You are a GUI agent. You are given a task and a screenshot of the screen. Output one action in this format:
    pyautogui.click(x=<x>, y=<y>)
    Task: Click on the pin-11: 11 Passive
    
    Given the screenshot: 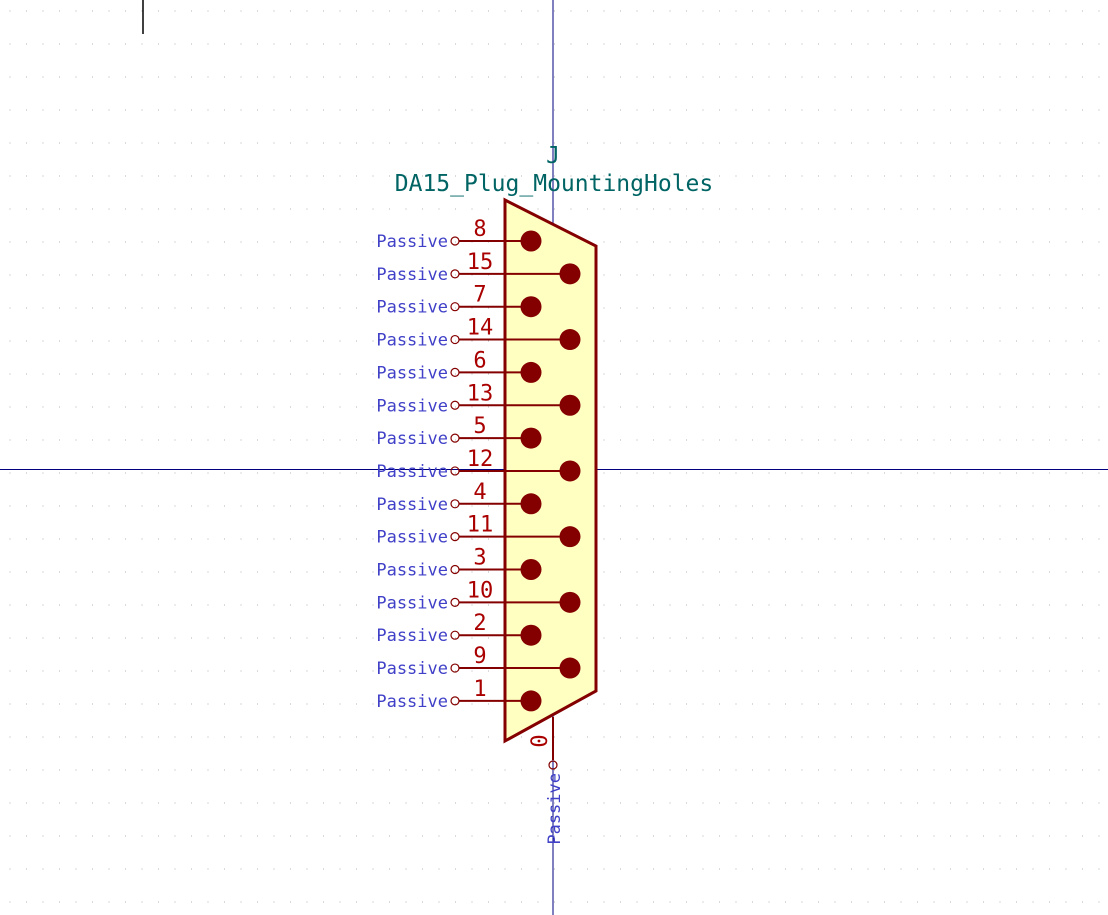 What is the action you would take?
    pyautogui.click(x=478, y=530)
    